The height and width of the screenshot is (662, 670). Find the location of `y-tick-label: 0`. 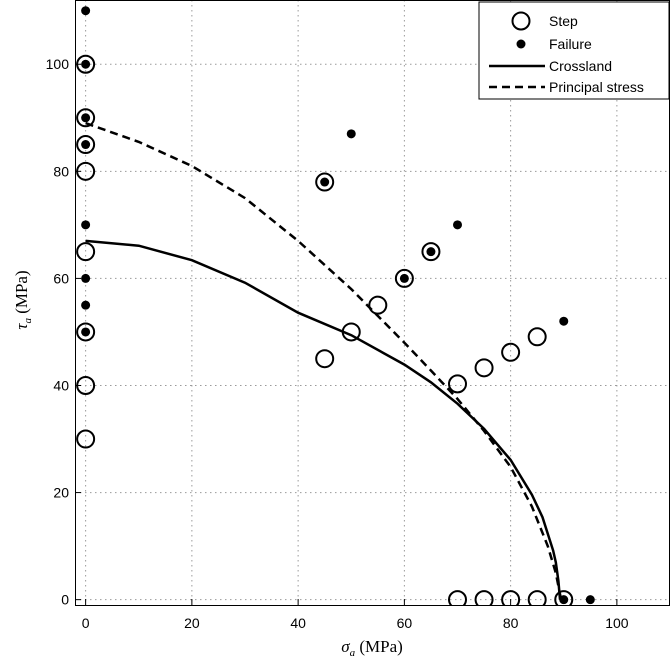

y-tick-label: 0 is located at coordinates (65, 600).